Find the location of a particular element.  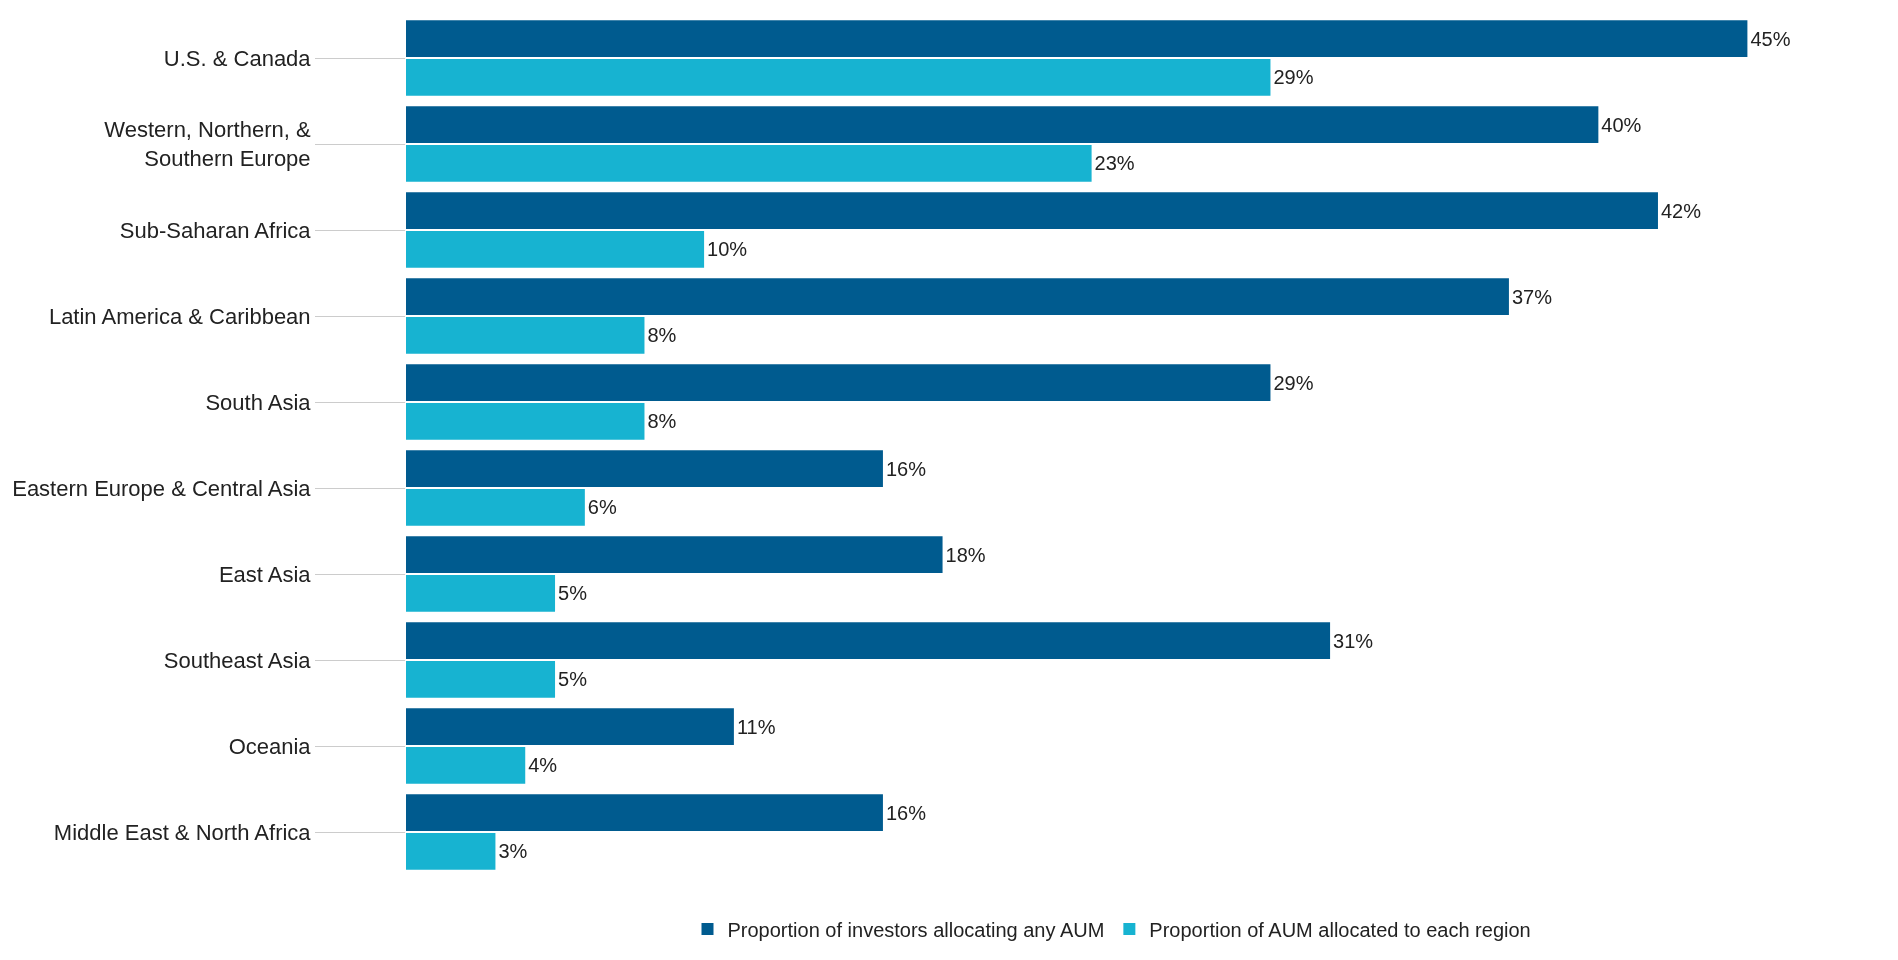

data-label: 11% is located at coordinates (756, 726).